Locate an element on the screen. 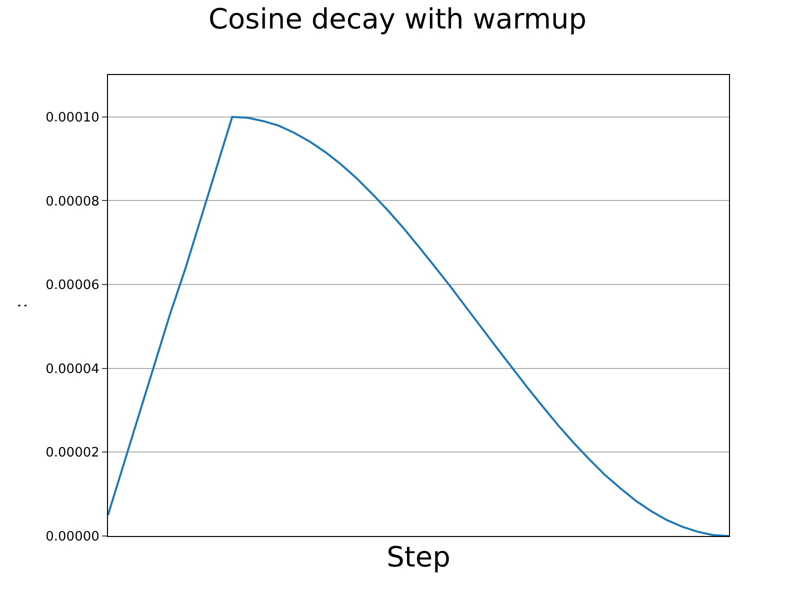 The image size is (795, 604). y-tick-label: 0.00008 is located at coordinates (73, 202).